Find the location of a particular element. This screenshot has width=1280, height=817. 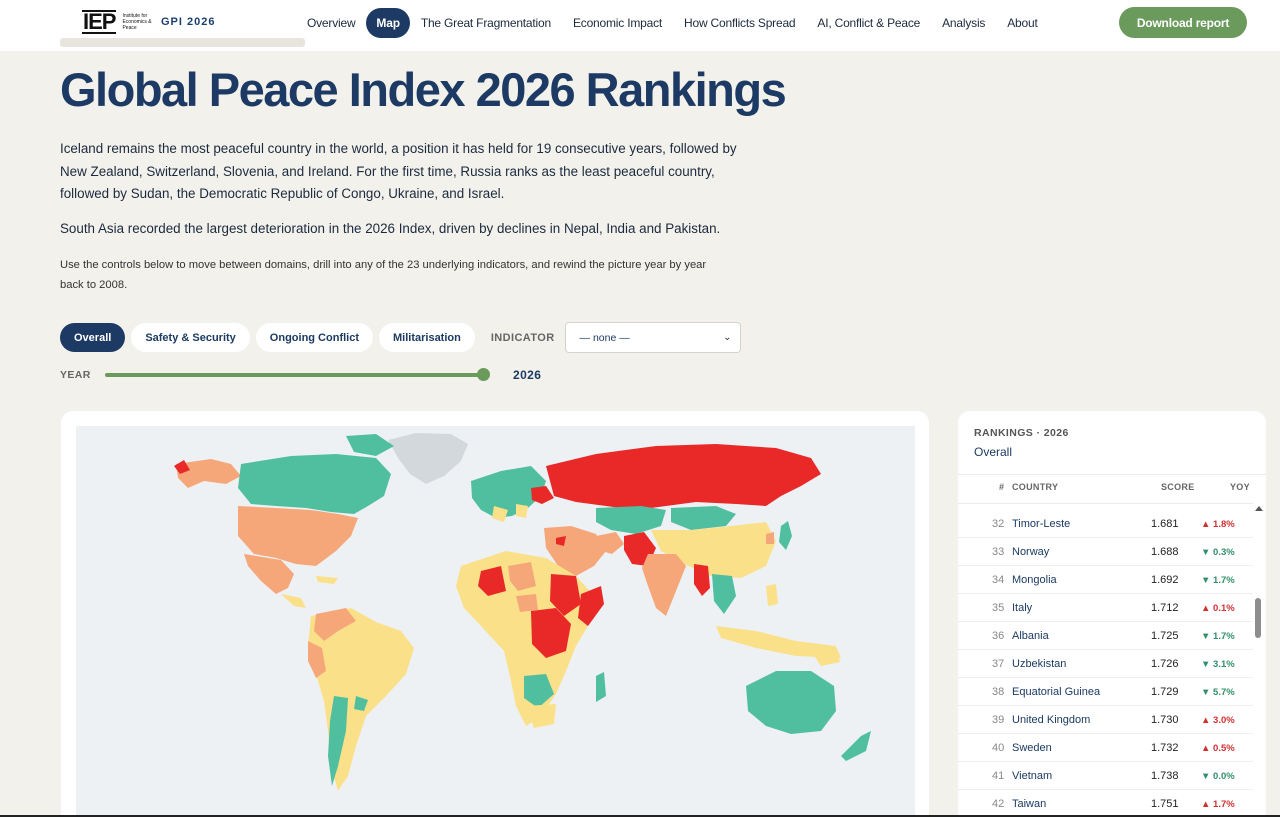

year-slider-track is located at coordinates (295, 375).